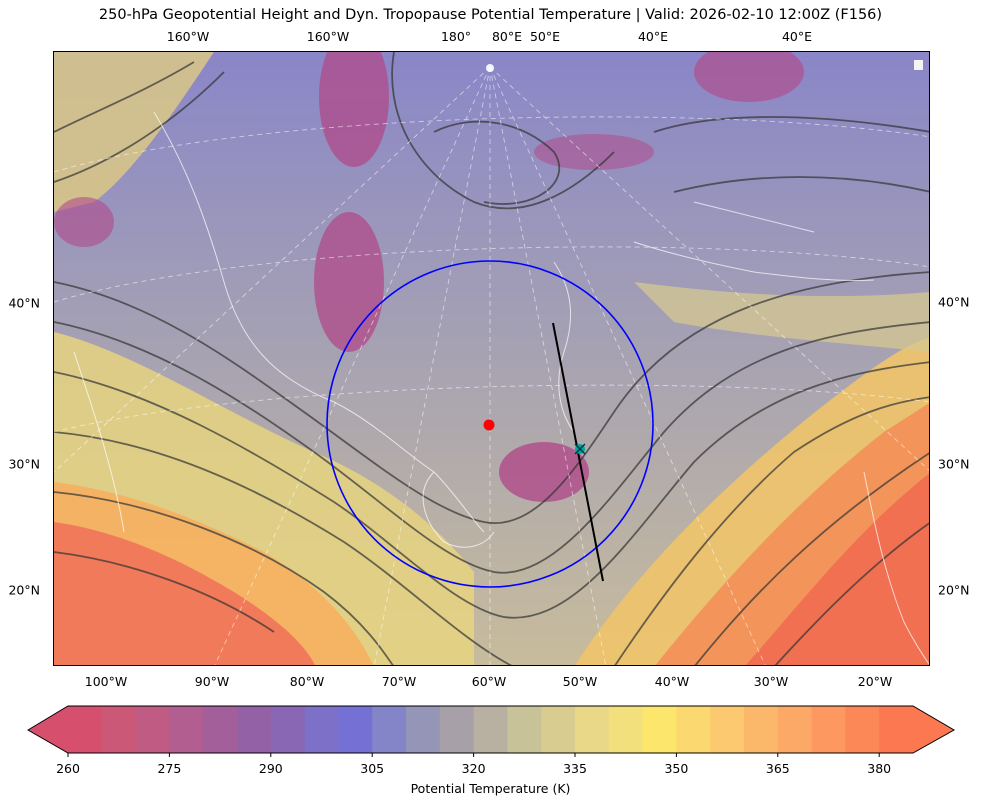 This screenshot has width=981, height=805. I want to click on cold-core-northeast, so click(749, 77).